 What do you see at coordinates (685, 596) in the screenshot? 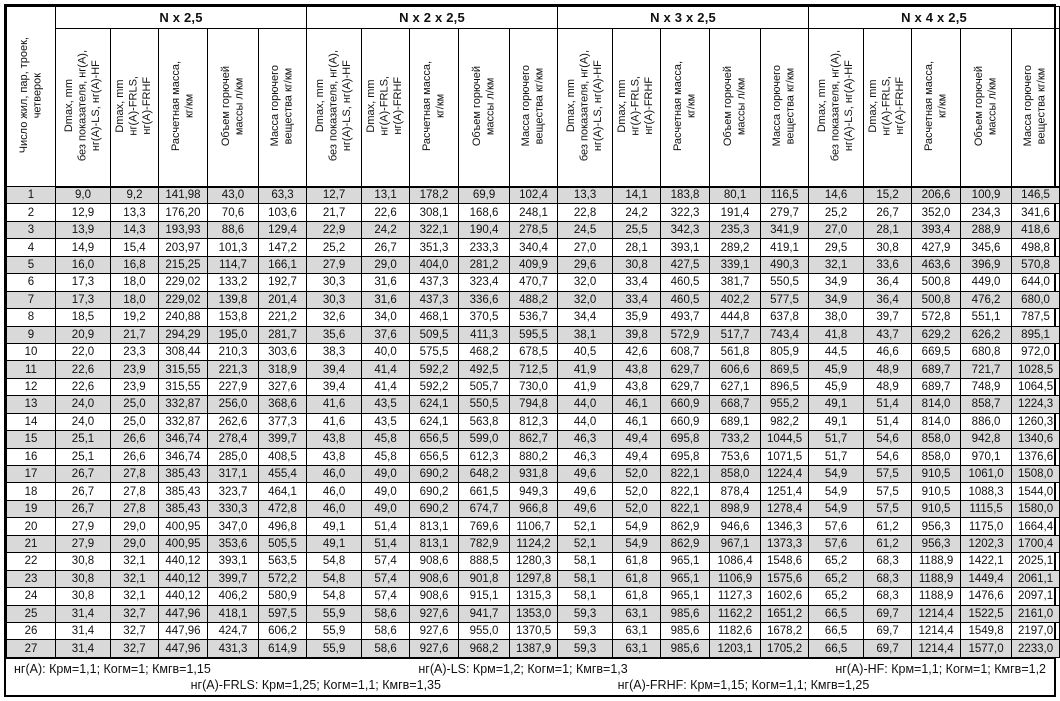
I see `value-cell: 965,1` at bounding box center [685, 596].